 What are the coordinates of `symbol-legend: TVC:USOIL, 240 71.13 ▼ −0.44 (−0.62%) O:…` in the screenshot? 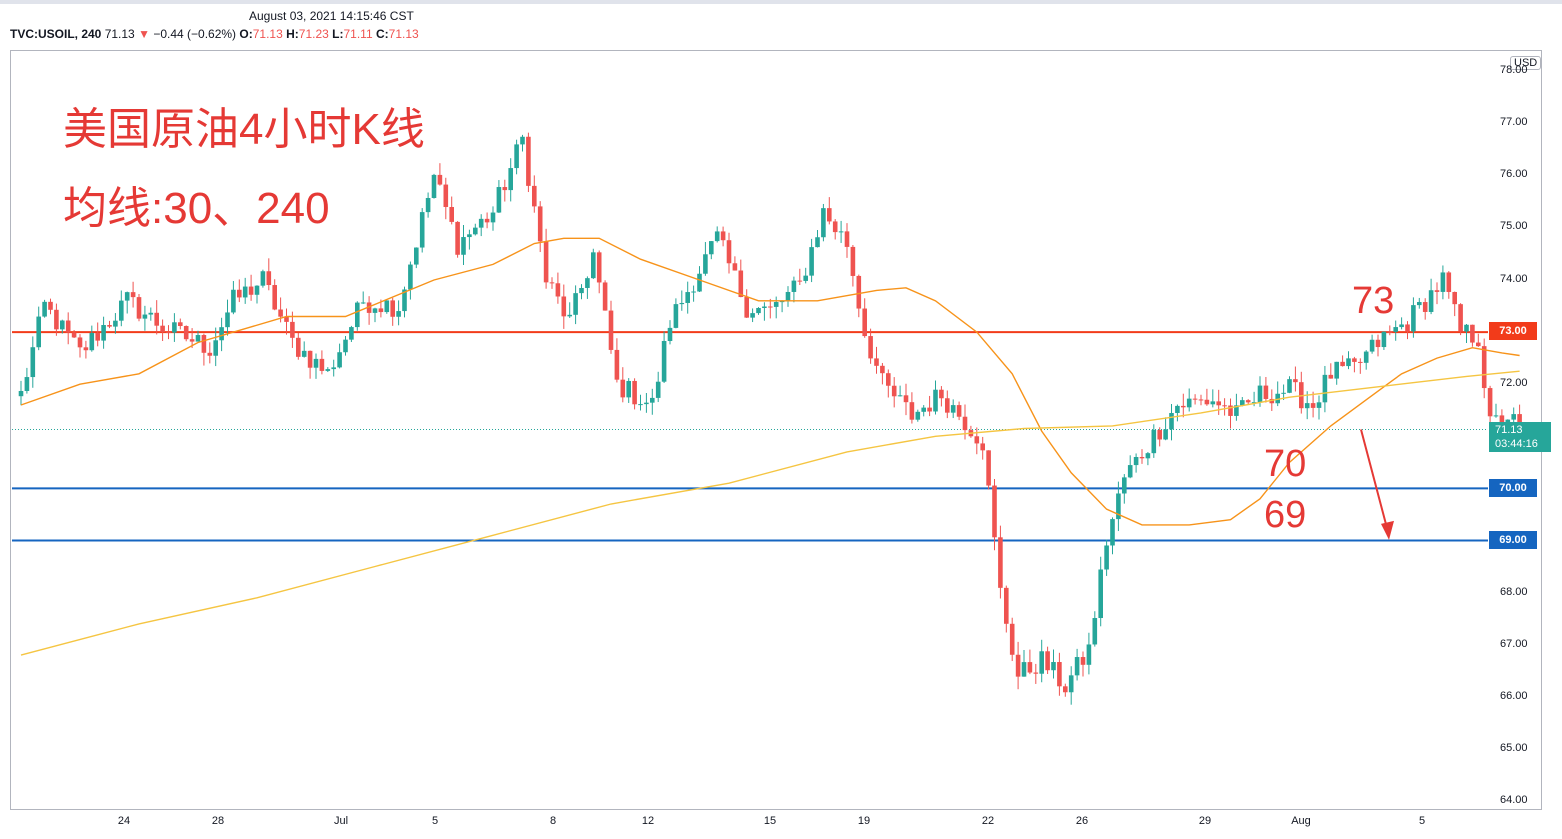 It's located at (214, 34).